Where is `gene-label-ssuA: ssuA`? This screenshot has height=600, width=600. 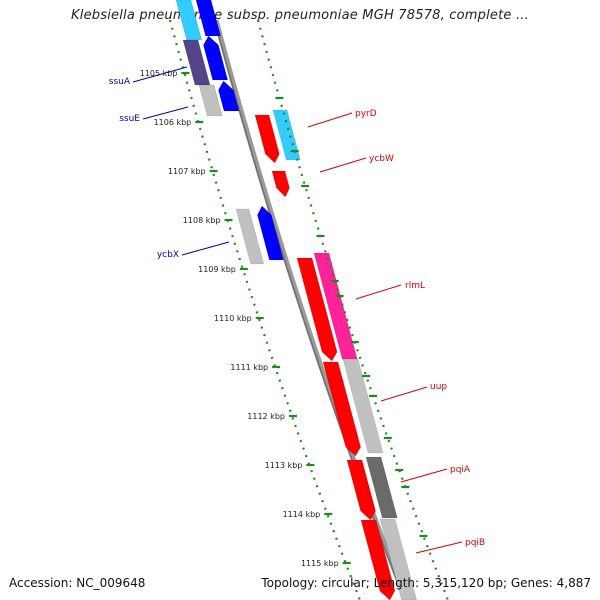 gene-label-ssuA: ssuA is located at coordinates (120, 82).